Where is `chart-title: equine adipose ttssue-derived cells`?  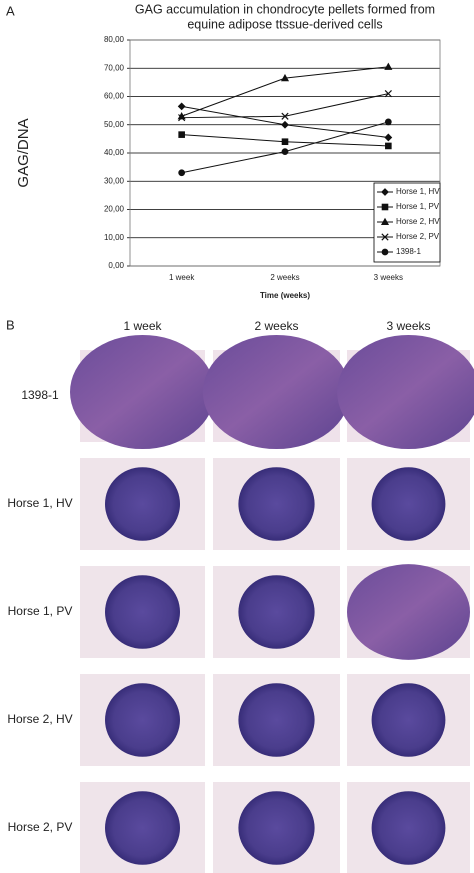 chart-title: equine adipose ttssue-derived cells is located at coordinates (284, 24).